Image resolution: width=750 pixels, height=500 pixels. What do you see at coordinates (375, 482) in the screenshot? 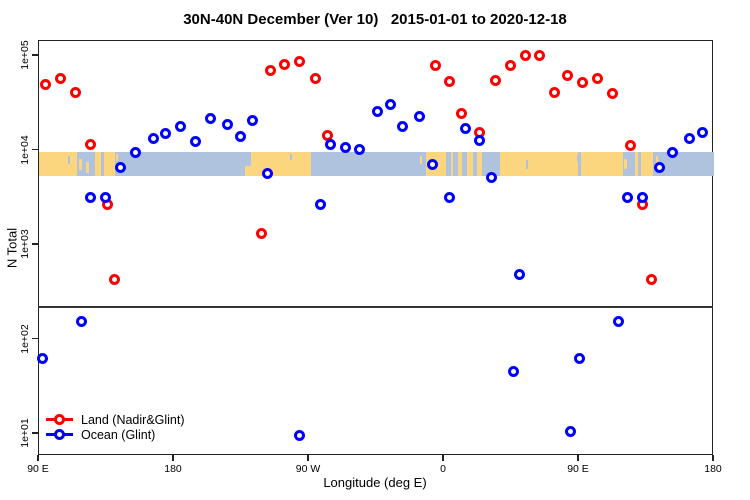
I see `x-axis-title: Longitude (deg E)` at bounding box center [375, 482].